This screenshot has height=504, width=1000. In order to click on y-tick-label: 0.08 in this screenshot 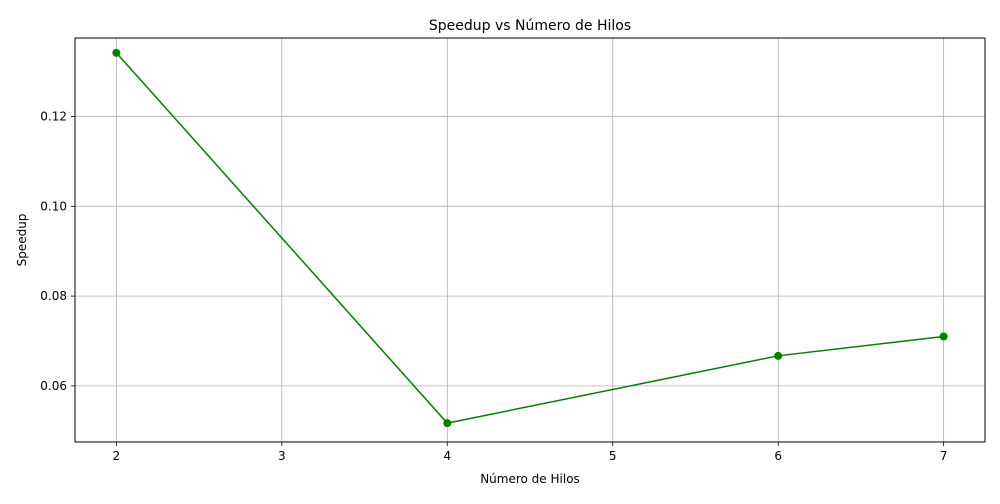, I will do `click(53, 296)`.